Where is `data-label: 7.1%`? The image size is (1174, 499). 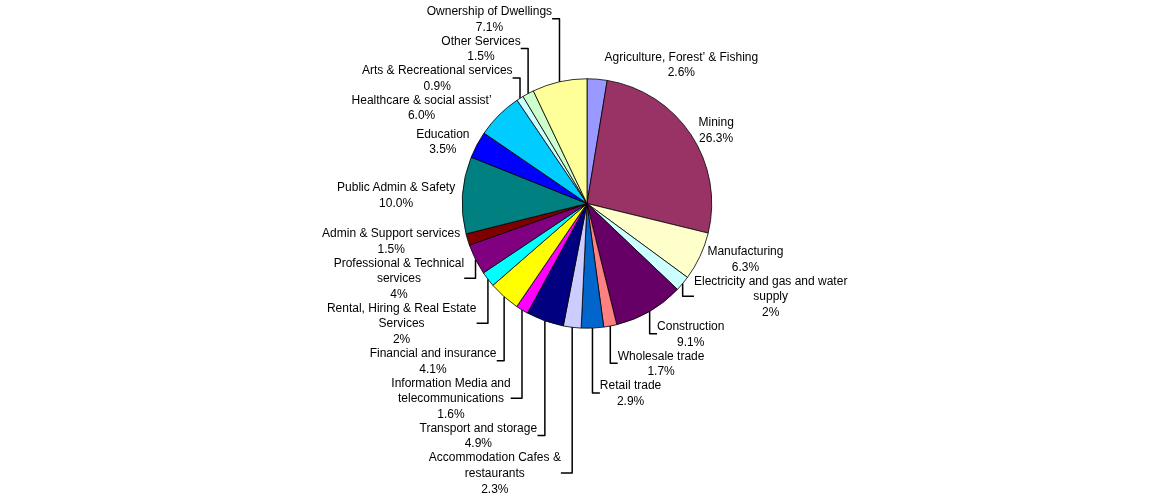 data-label: 7.1% is located at coordinates (489, 26).